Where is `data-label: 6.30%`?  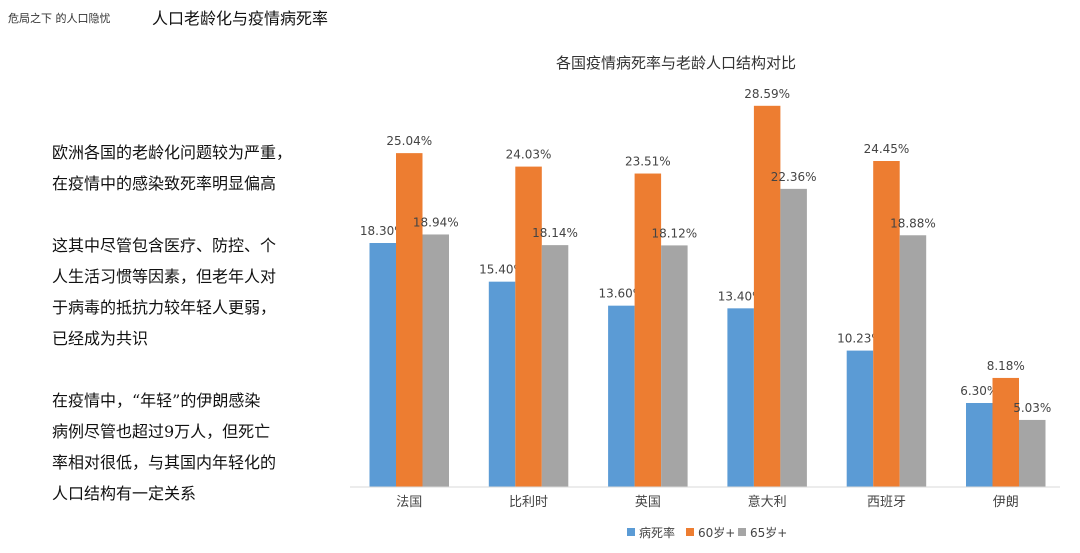 data-label: 6.30% is located at coordinates (979, 391).